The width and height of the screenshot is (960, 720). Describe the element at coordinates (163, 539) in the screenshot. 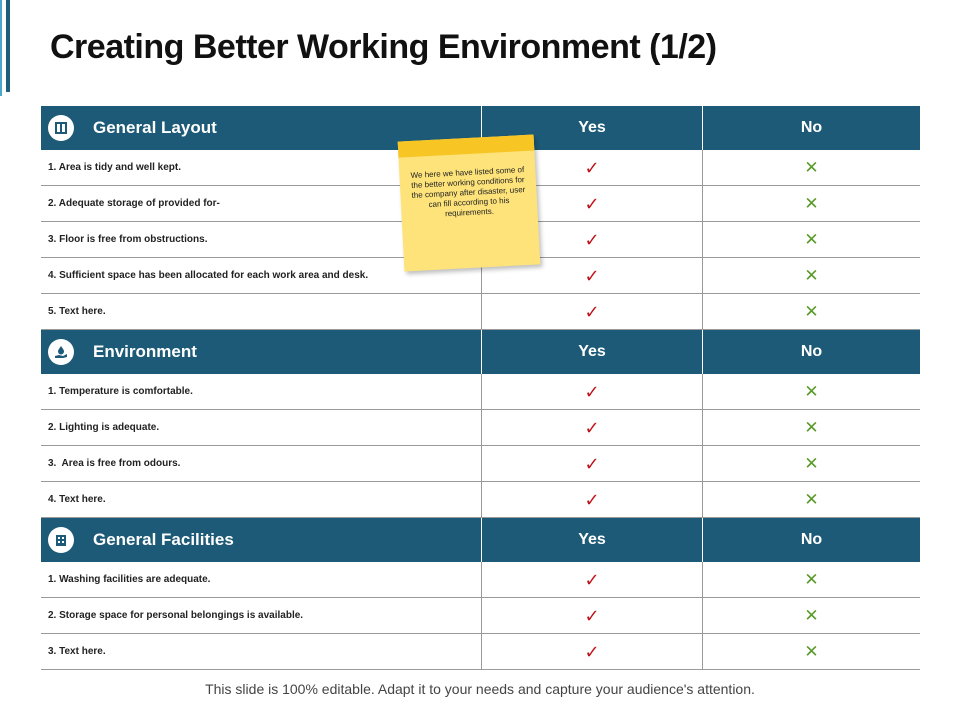

I see `section-title: General Facilities` at that location.